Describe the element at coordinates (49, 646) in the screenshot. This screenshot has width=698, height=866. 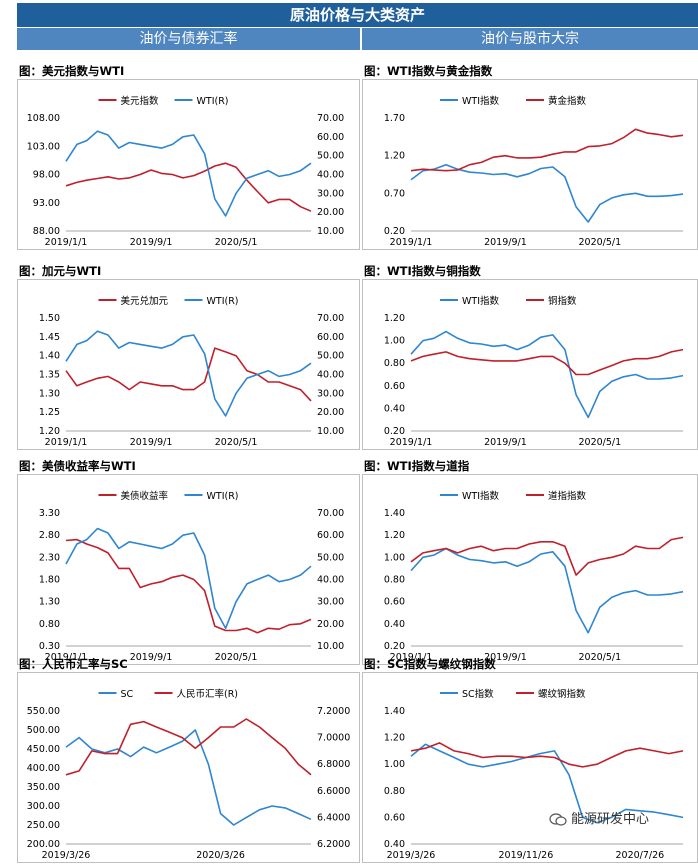
I see `y-tick-label: 0.30` at that location.